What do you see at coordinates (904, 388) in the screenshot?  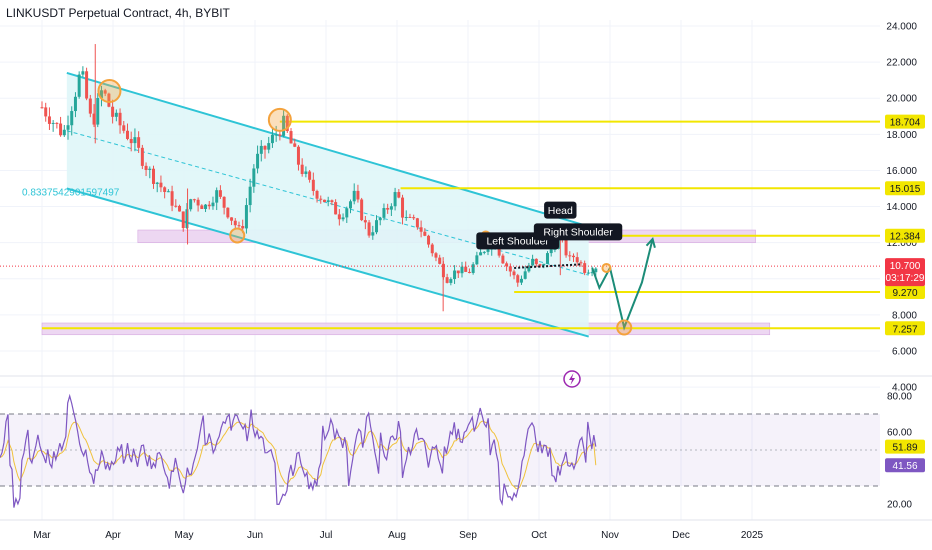 I see `price-axis-tick: 4.000` at bounding box center [904, 388].